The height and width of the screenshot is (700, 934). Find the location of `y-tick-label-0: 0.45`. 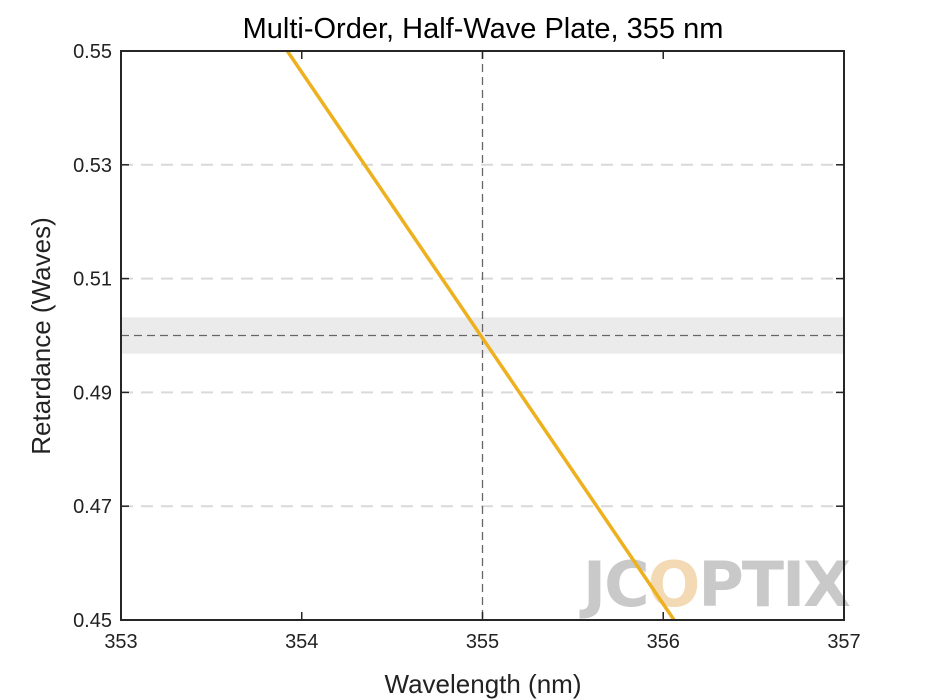

y-tick-label-0: 0.45 is located at coordinates (92, 621).